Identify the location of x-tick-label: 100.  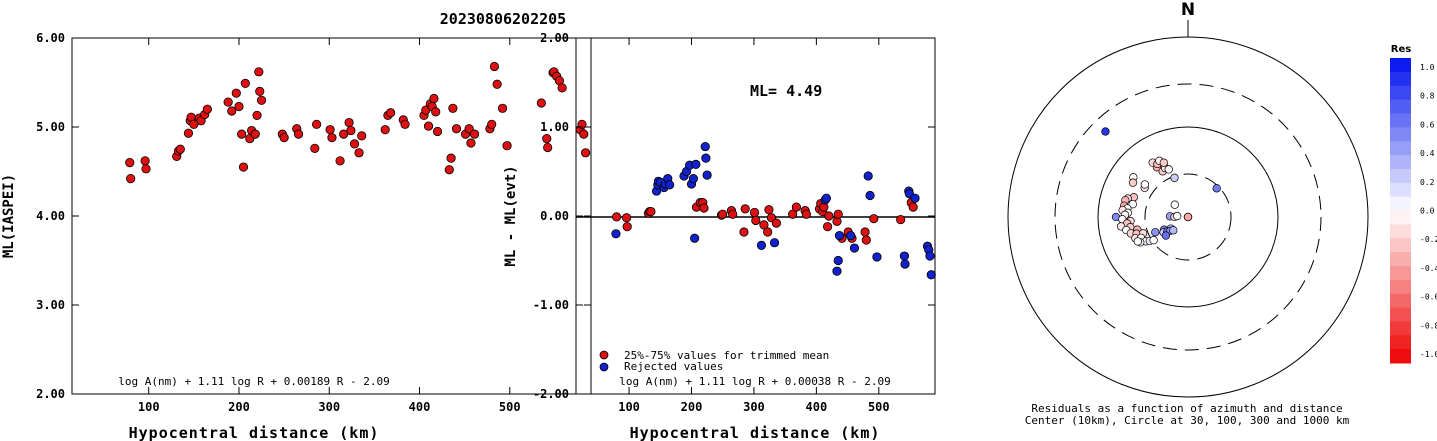
(149, 407).